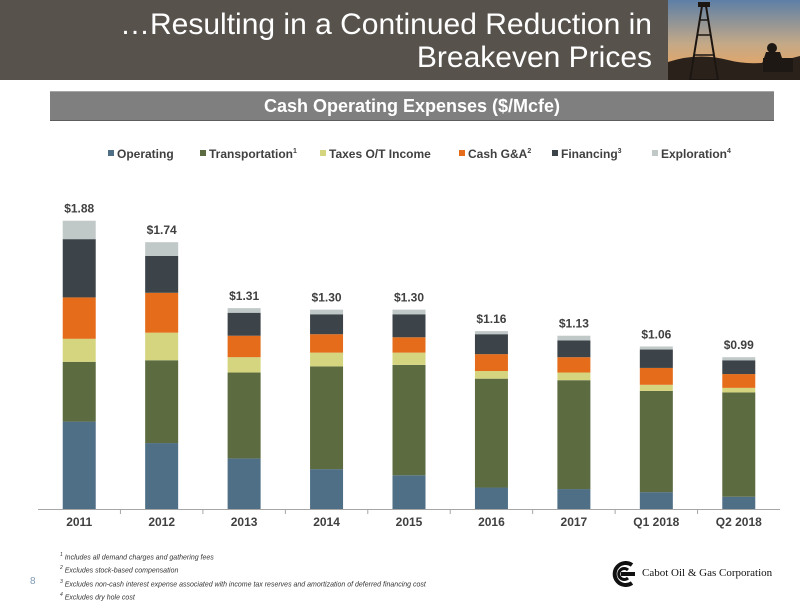 This screenshot has width=800, height=603. Describe the element at coordinates (656, 334) in the screenshot. I see `total-label-q1-2018: $1.06` at that location.